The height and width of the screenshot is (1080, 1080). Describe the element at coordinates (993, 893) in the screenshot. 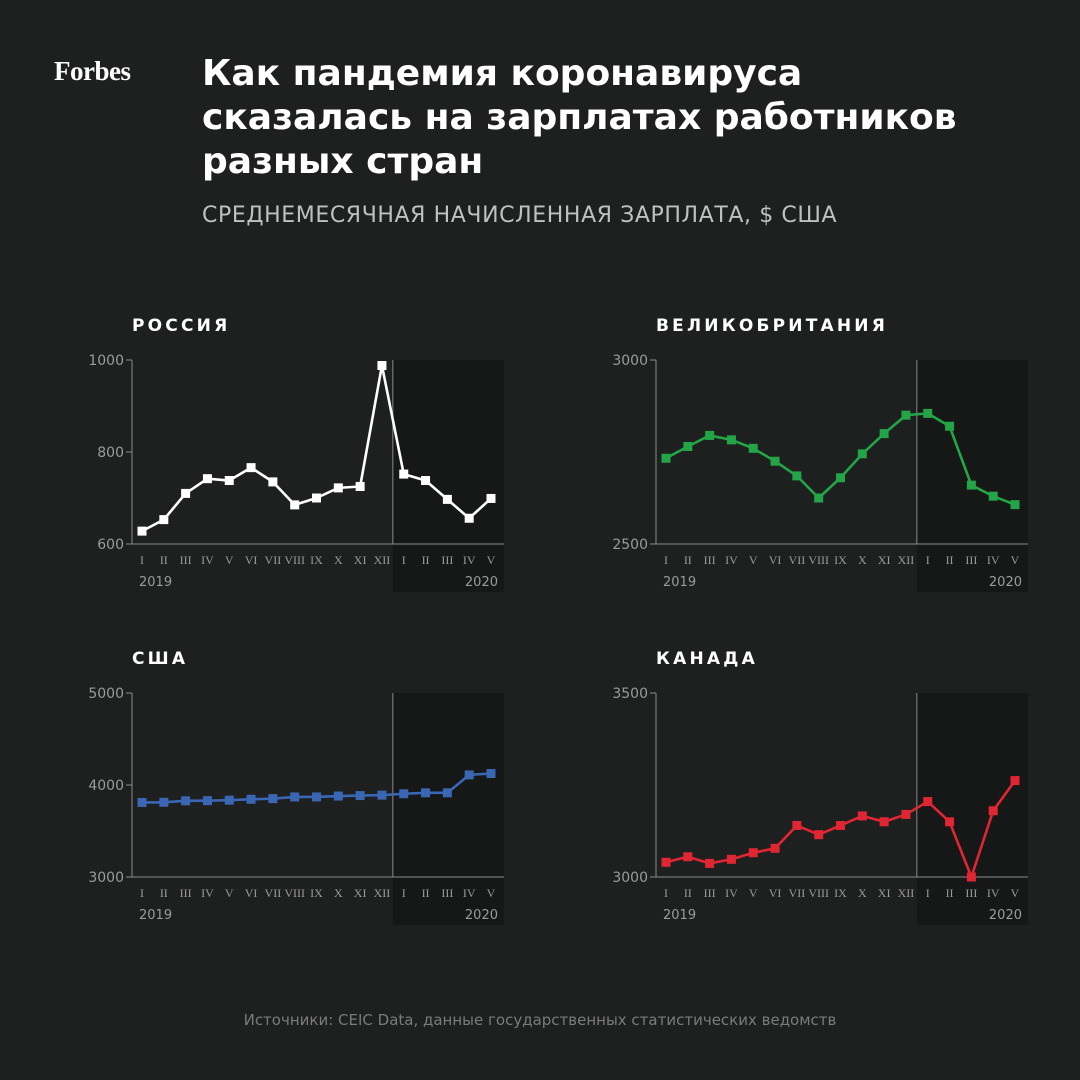

I see `canada-x-tick-label-15: IV` at that location.